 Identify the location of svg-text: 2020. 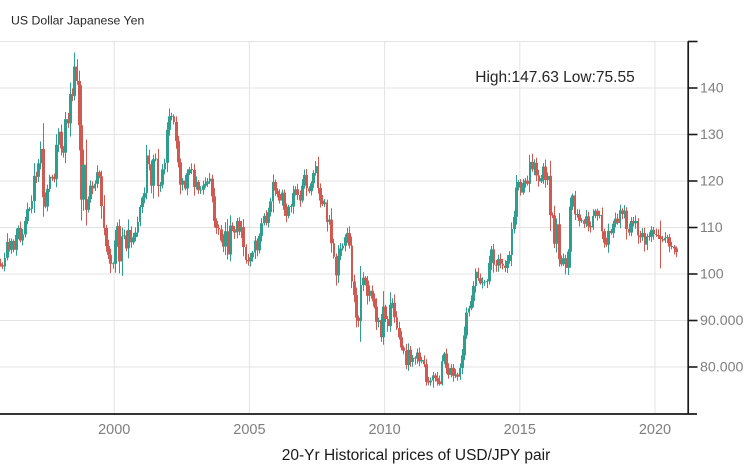
(655, 430).